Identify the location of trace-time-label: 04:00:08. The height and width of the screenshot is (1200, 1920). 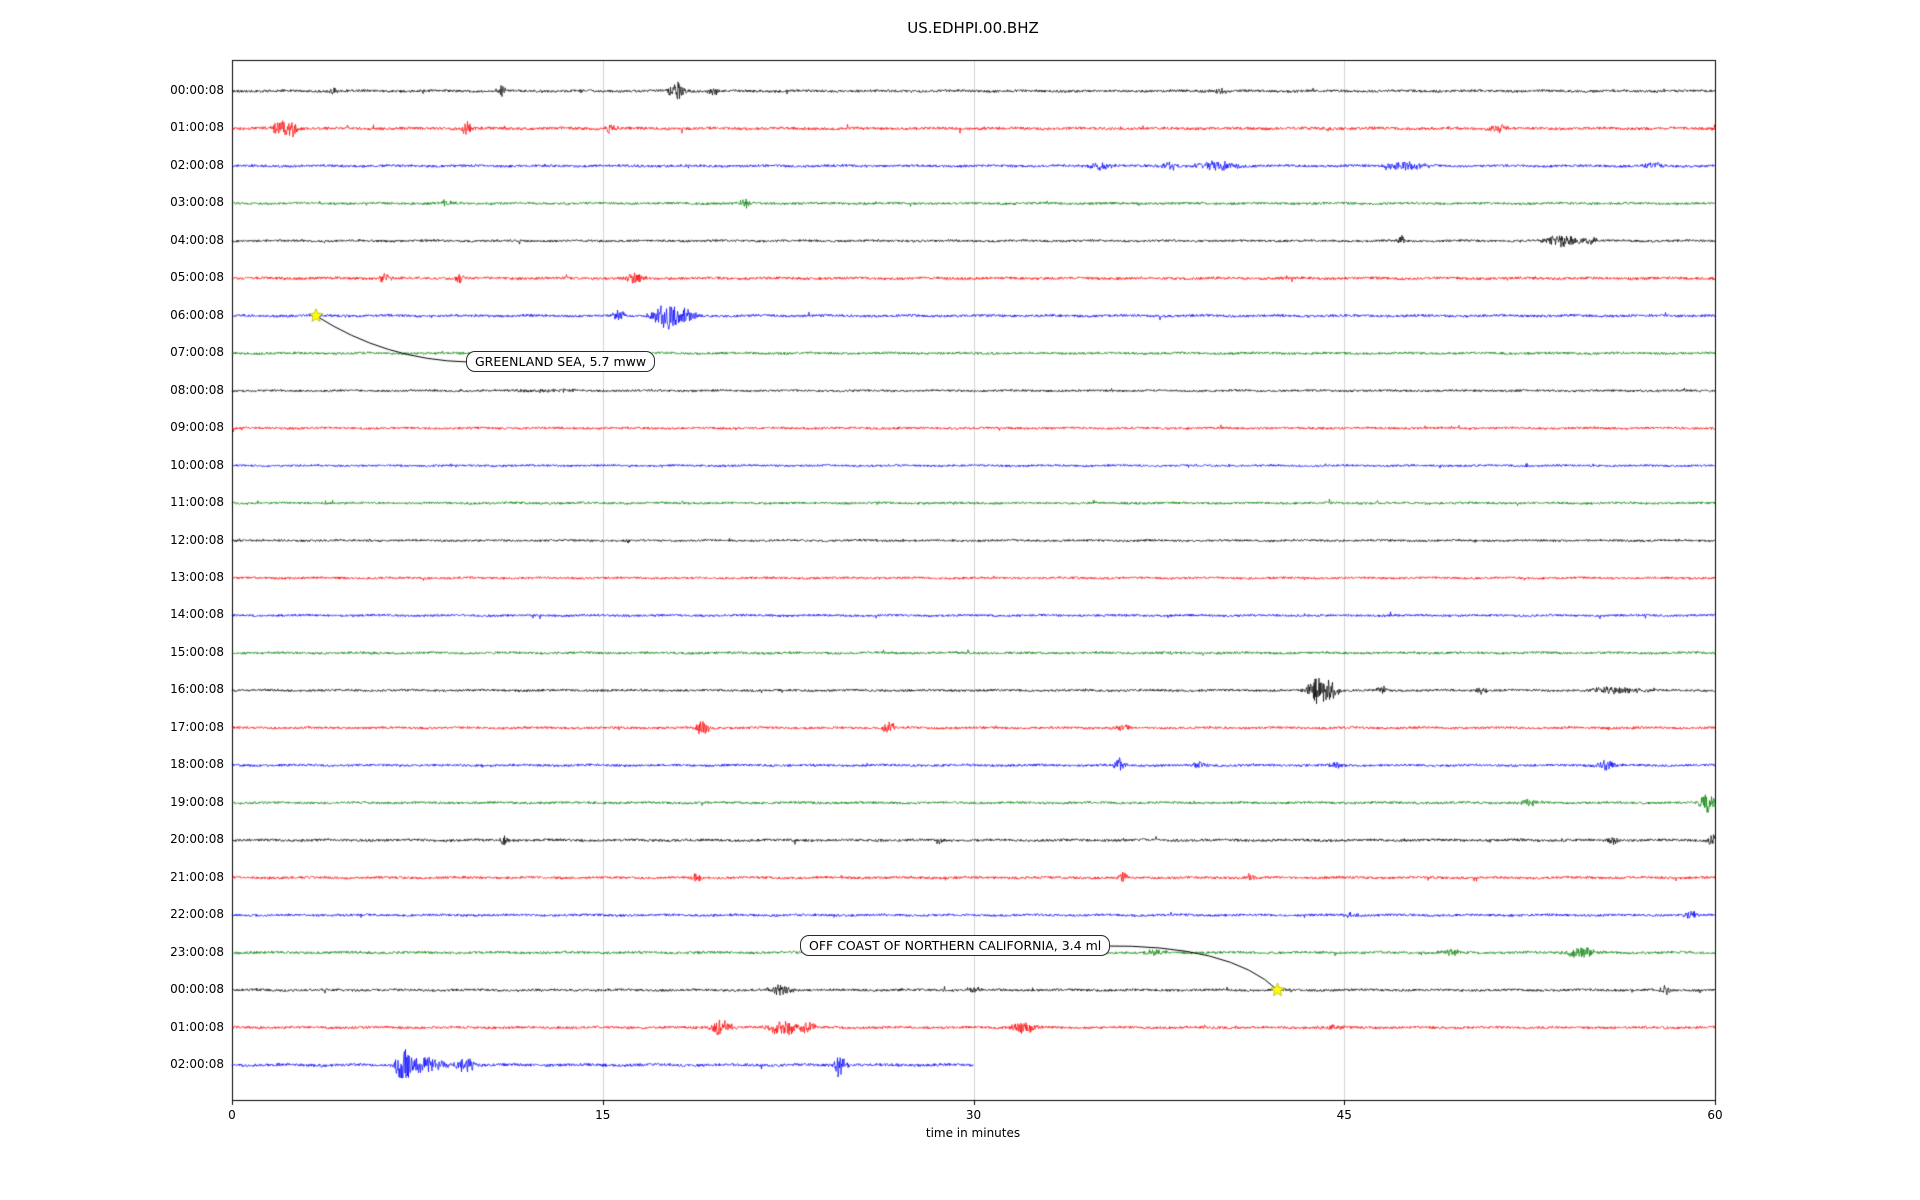
(197, 239).